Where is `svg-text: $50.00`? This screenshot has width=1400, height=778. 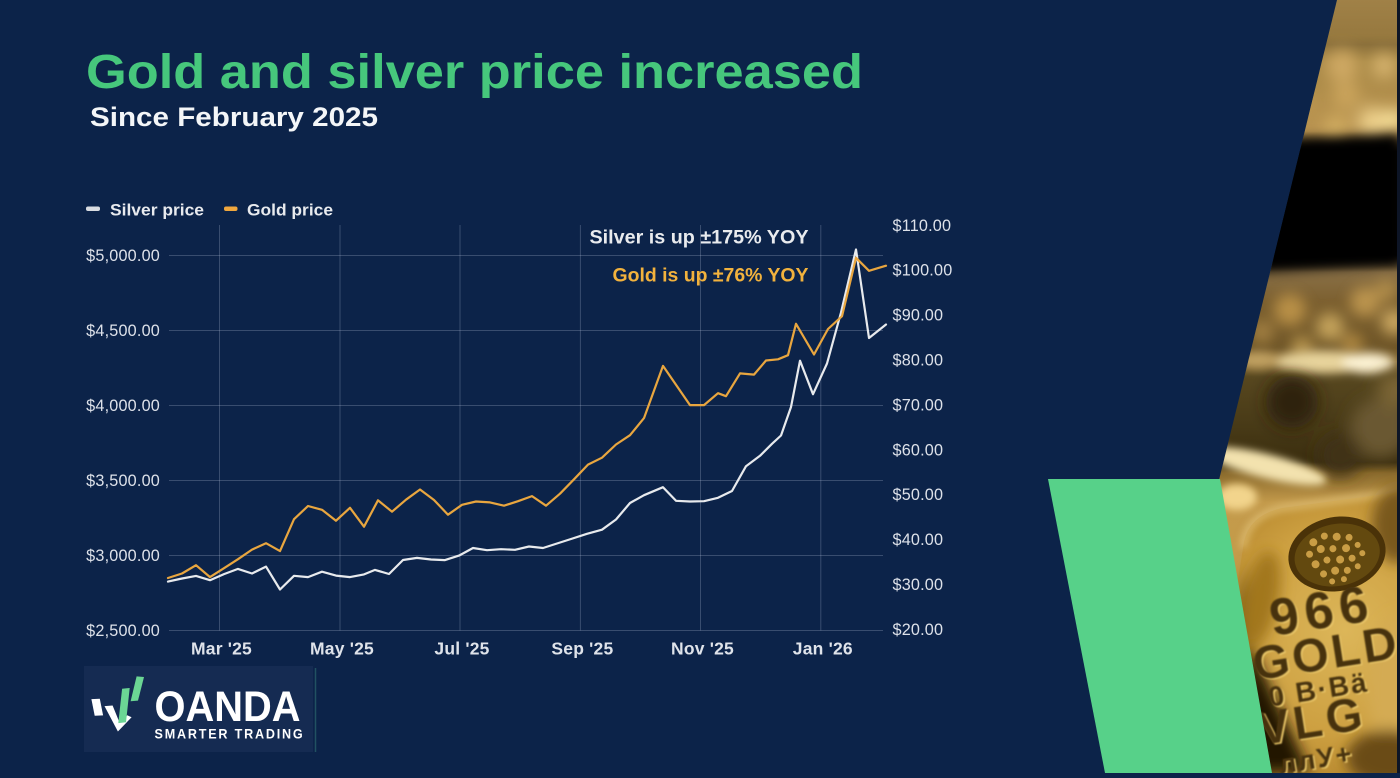 svg-text: $50.00 is located at coordinates (918, 495).